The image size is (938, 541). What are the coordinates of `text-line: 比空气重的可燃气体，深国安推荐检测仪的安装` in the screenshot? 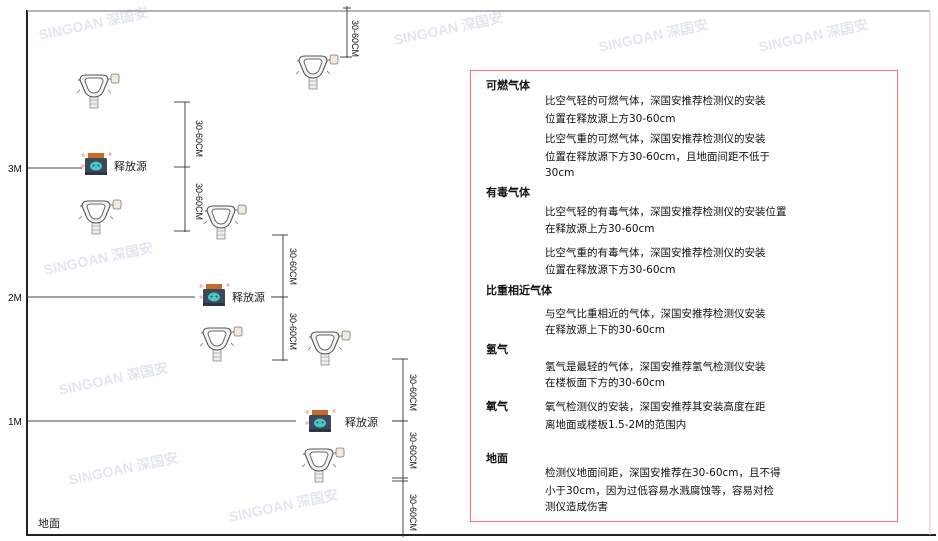 It's located at (655, 138).